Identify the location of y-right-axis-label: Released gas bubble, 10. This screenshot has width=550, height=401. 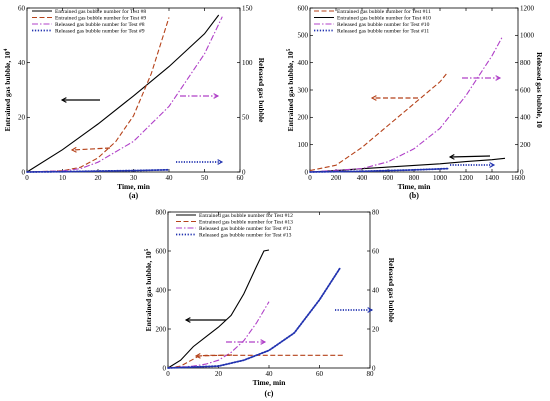
(539, 90).